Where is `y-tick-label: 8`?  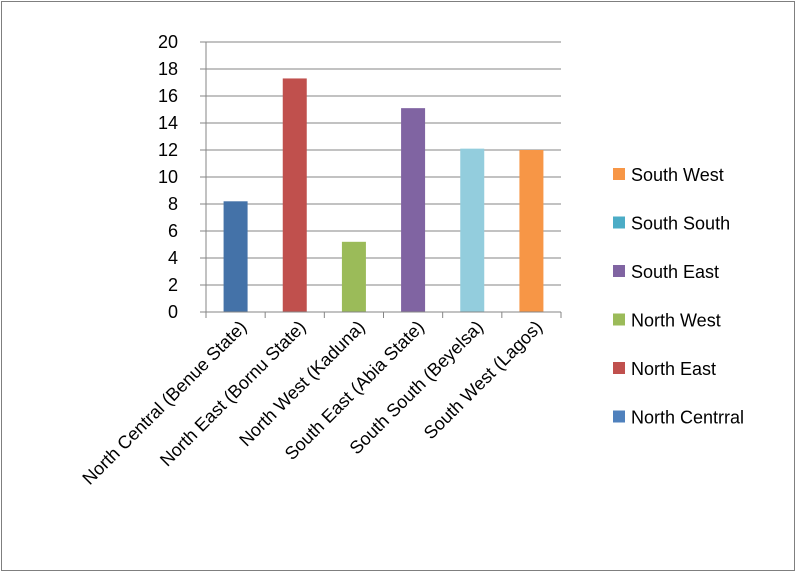 y-tick-label: 8 is located at coordinates (173, 204).